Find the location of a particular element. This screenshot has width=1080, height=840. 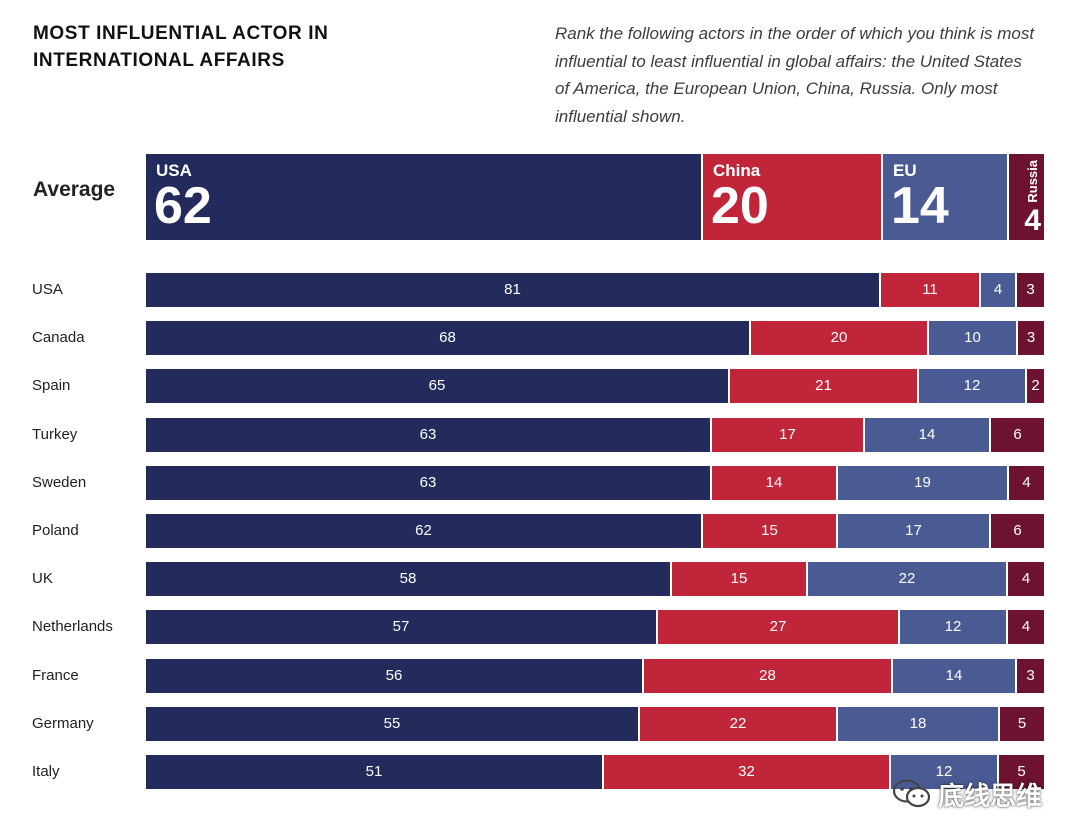

country-label: USA is located at coordinates (47, 289).